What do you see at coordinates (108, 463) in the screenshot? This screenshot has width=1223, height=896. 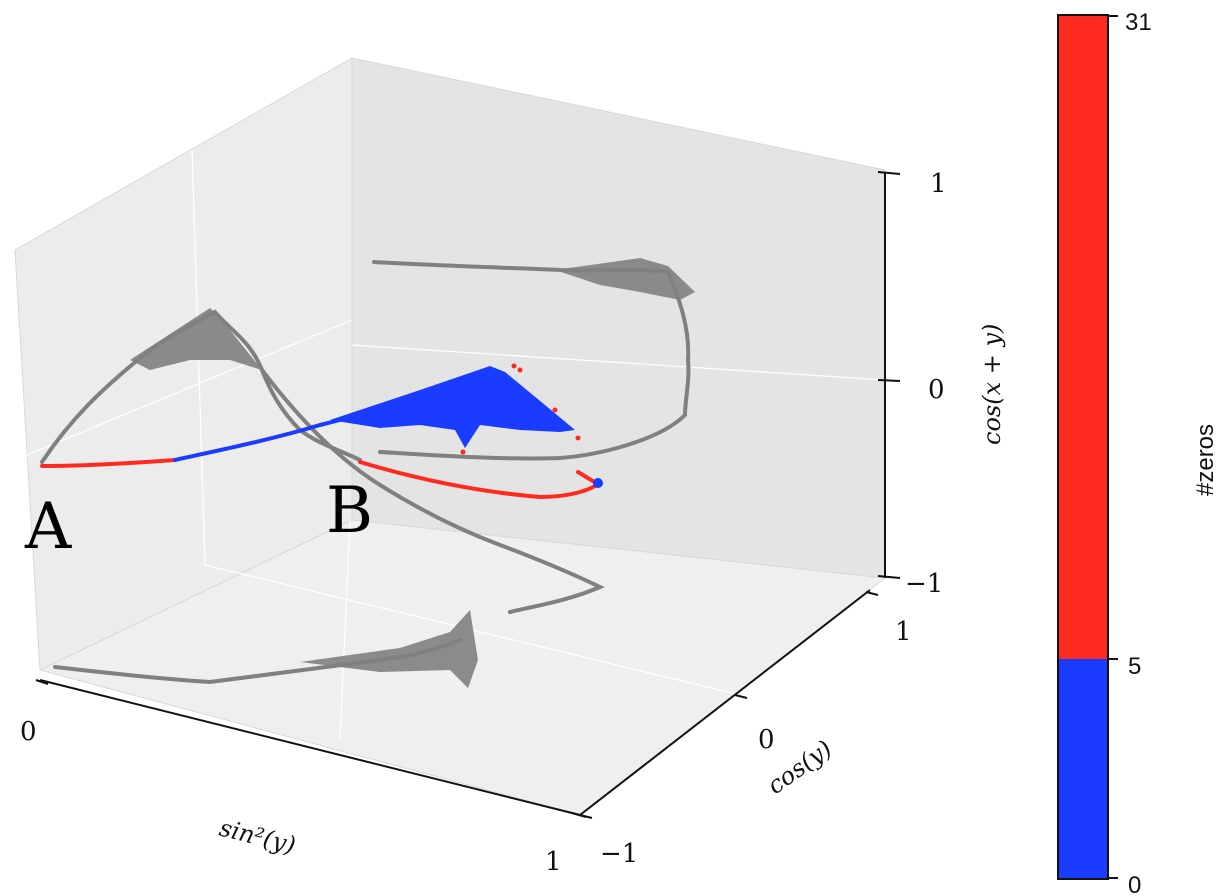 I see `segment-a-red` at bounding box center [108, 463].